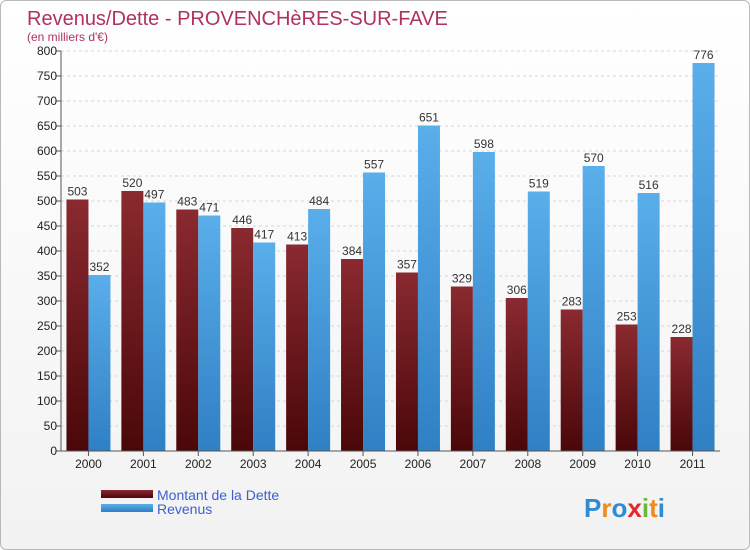 The width and height of the screenshot is (750, 550). Describe the element at coordinates (154, 195) in the screenshot. I see `value-label-revenus-2001: 497` at that location.